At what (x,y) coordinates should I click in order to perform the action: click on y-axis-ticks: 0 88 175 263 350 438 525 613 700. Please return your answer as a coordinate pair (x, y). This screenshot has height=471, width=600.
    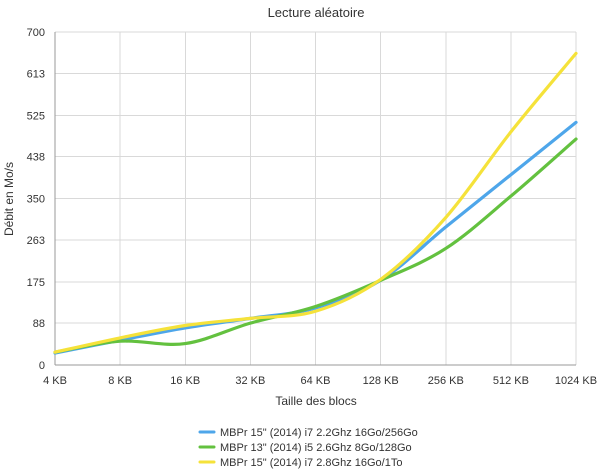
    Looking at the image, I should click on (36, 199).